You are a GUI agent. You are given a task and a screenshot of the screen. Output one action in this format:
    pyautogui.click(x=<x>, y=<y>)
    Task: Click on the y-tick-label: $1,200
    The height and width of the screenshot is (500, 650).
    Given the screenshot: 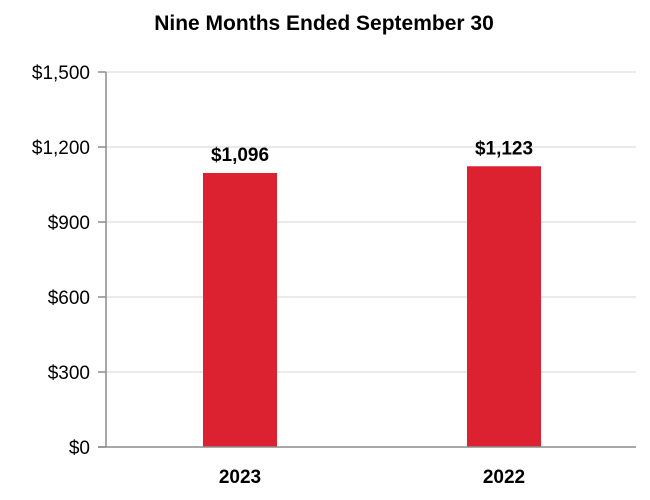 What is the action you would take?
    pyautogui.click(x=61, y=148)
    